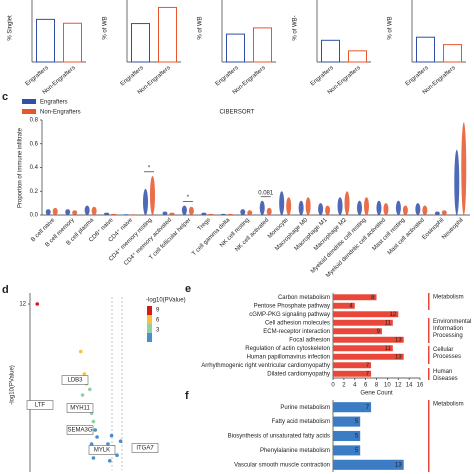  Describe the element at coordinates (11, 28) in the screenshot. I see `y-axis-label: % Singlet` at that location.